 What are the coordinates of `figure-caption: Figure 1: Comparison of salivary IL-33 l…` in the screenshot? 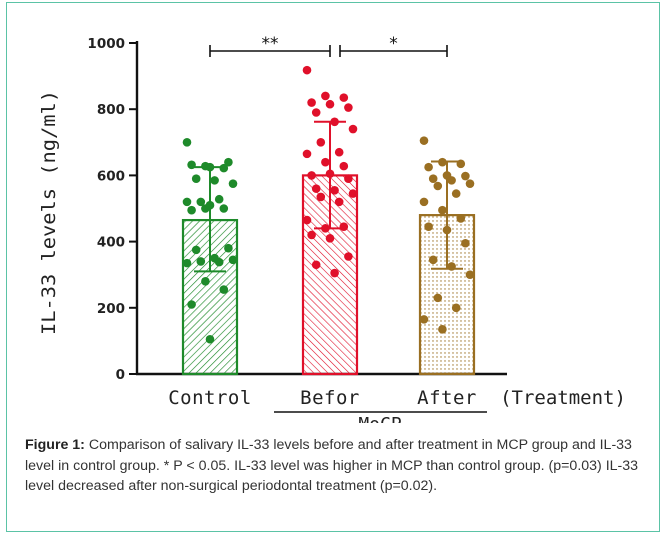 It's located at (340, 466).